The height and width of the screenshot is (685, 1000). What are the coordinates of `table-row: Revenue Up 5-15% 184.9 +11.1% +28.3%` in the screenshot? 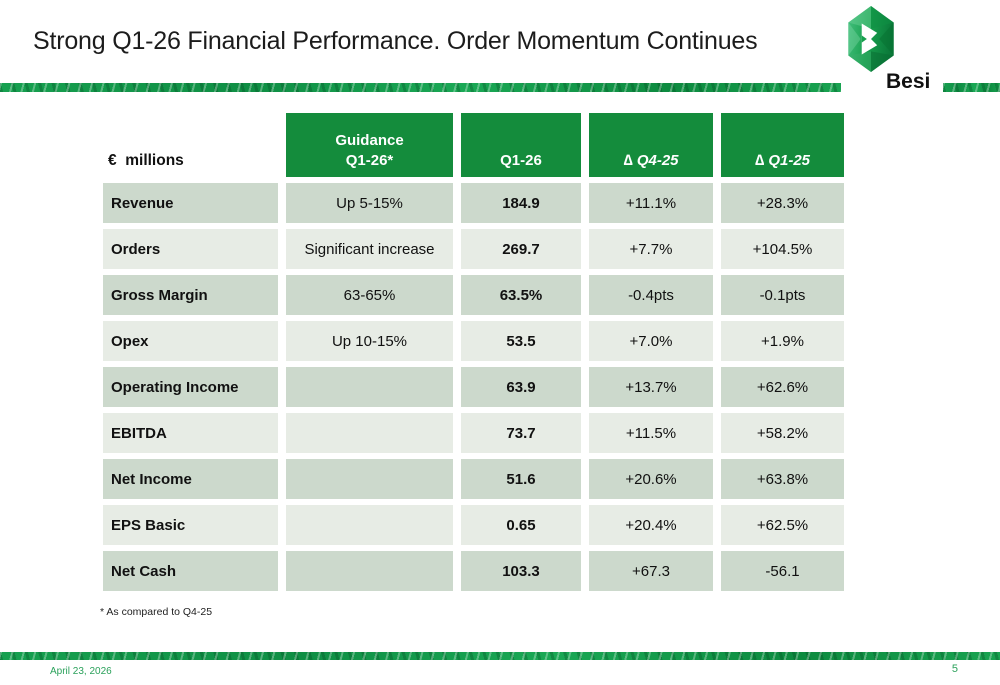 It's located at (473, 203).